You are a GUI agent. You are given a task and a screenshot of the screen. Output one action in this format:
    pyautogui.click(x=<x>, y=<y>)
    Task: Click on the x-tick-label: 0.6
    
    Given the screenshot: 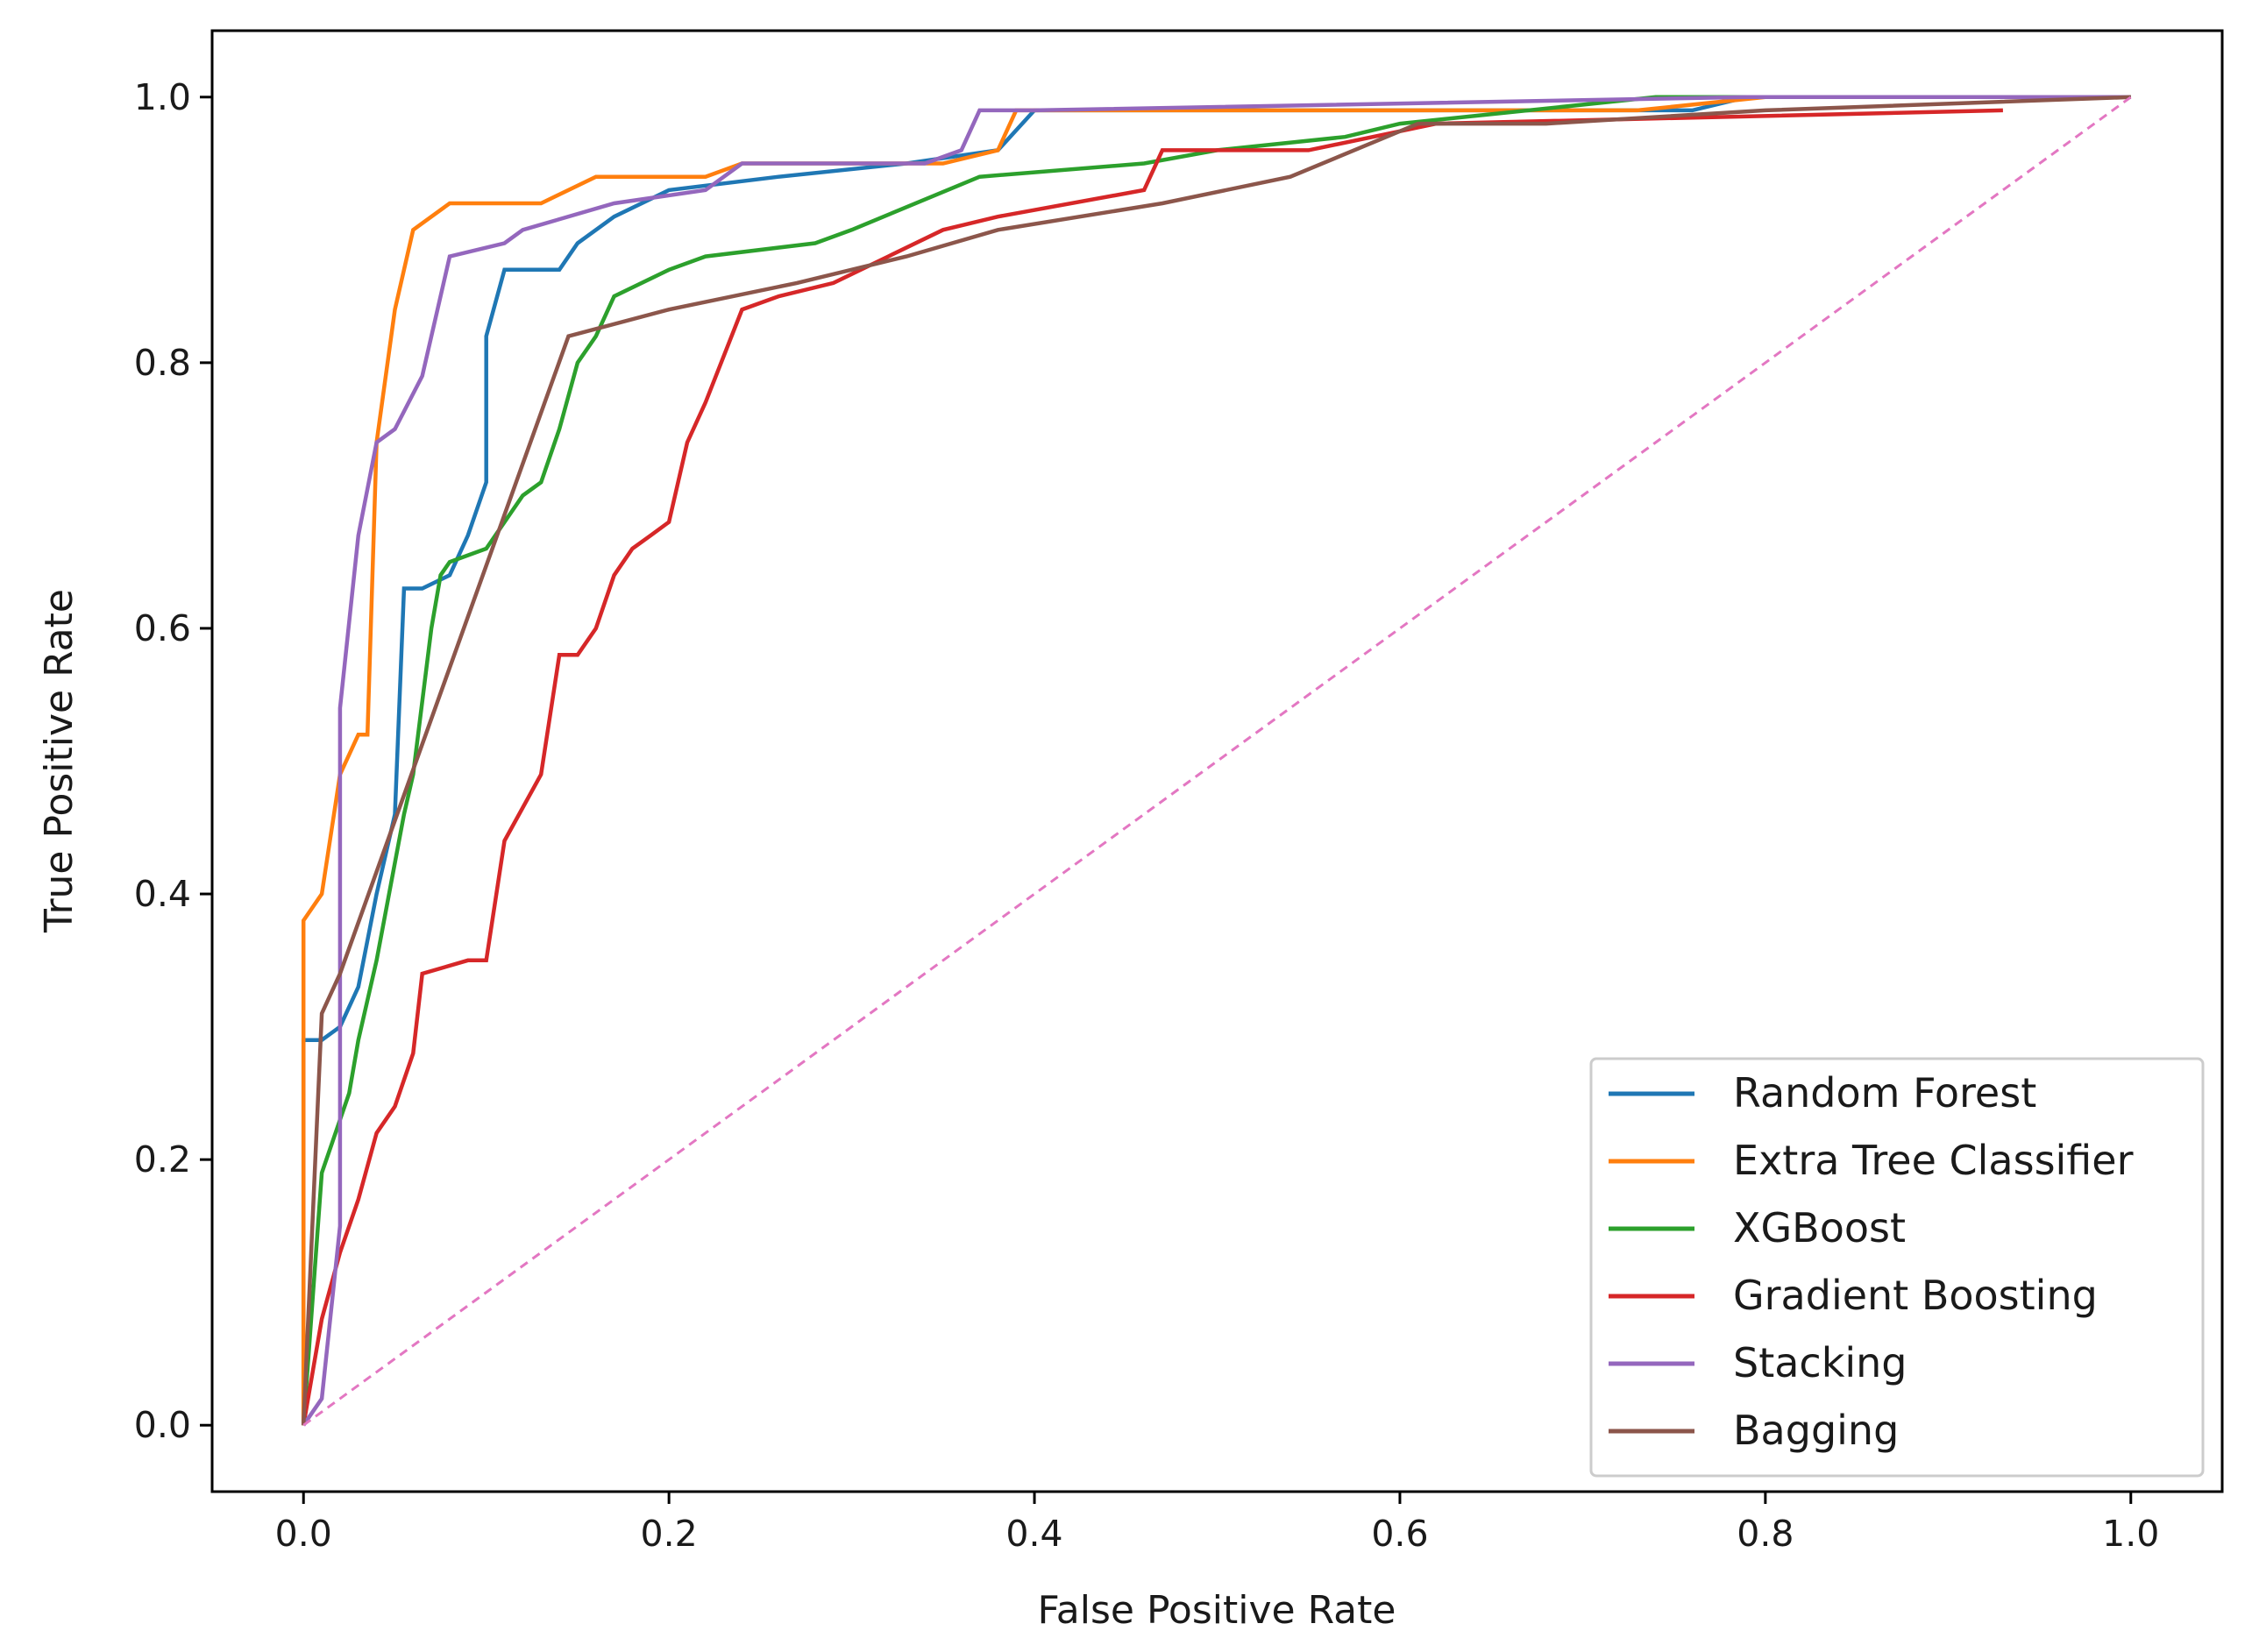 What is the action you would take?
    pyautogui.click(x=1399, y=1534)
    